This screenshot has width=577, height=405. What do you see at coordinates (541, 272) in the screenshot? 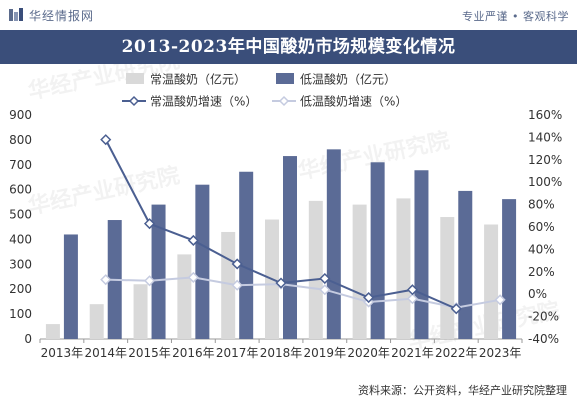
I see `y-right-tick-label: 20%` at bounding box center [541, 272].